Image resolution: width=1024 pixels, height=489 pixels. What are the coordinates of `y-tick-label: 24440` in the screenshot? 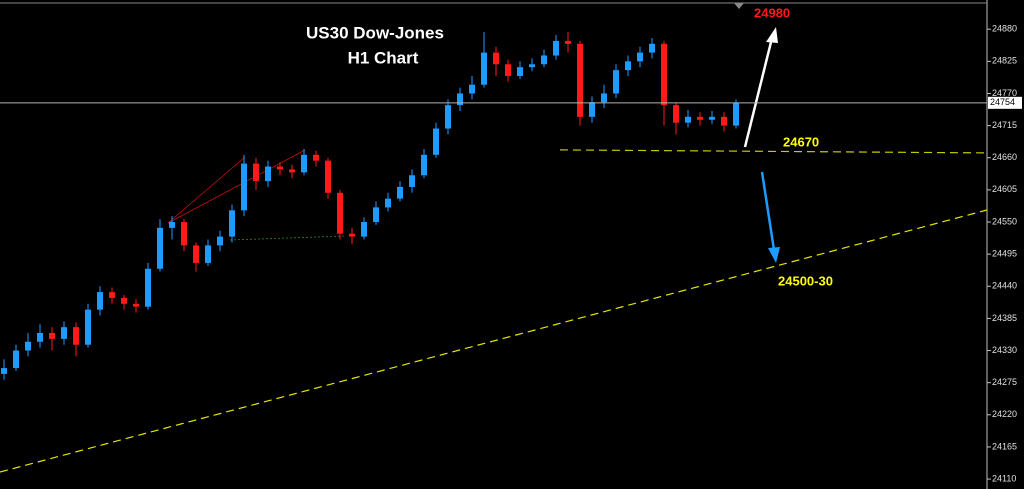 It's located at (1004, 286).